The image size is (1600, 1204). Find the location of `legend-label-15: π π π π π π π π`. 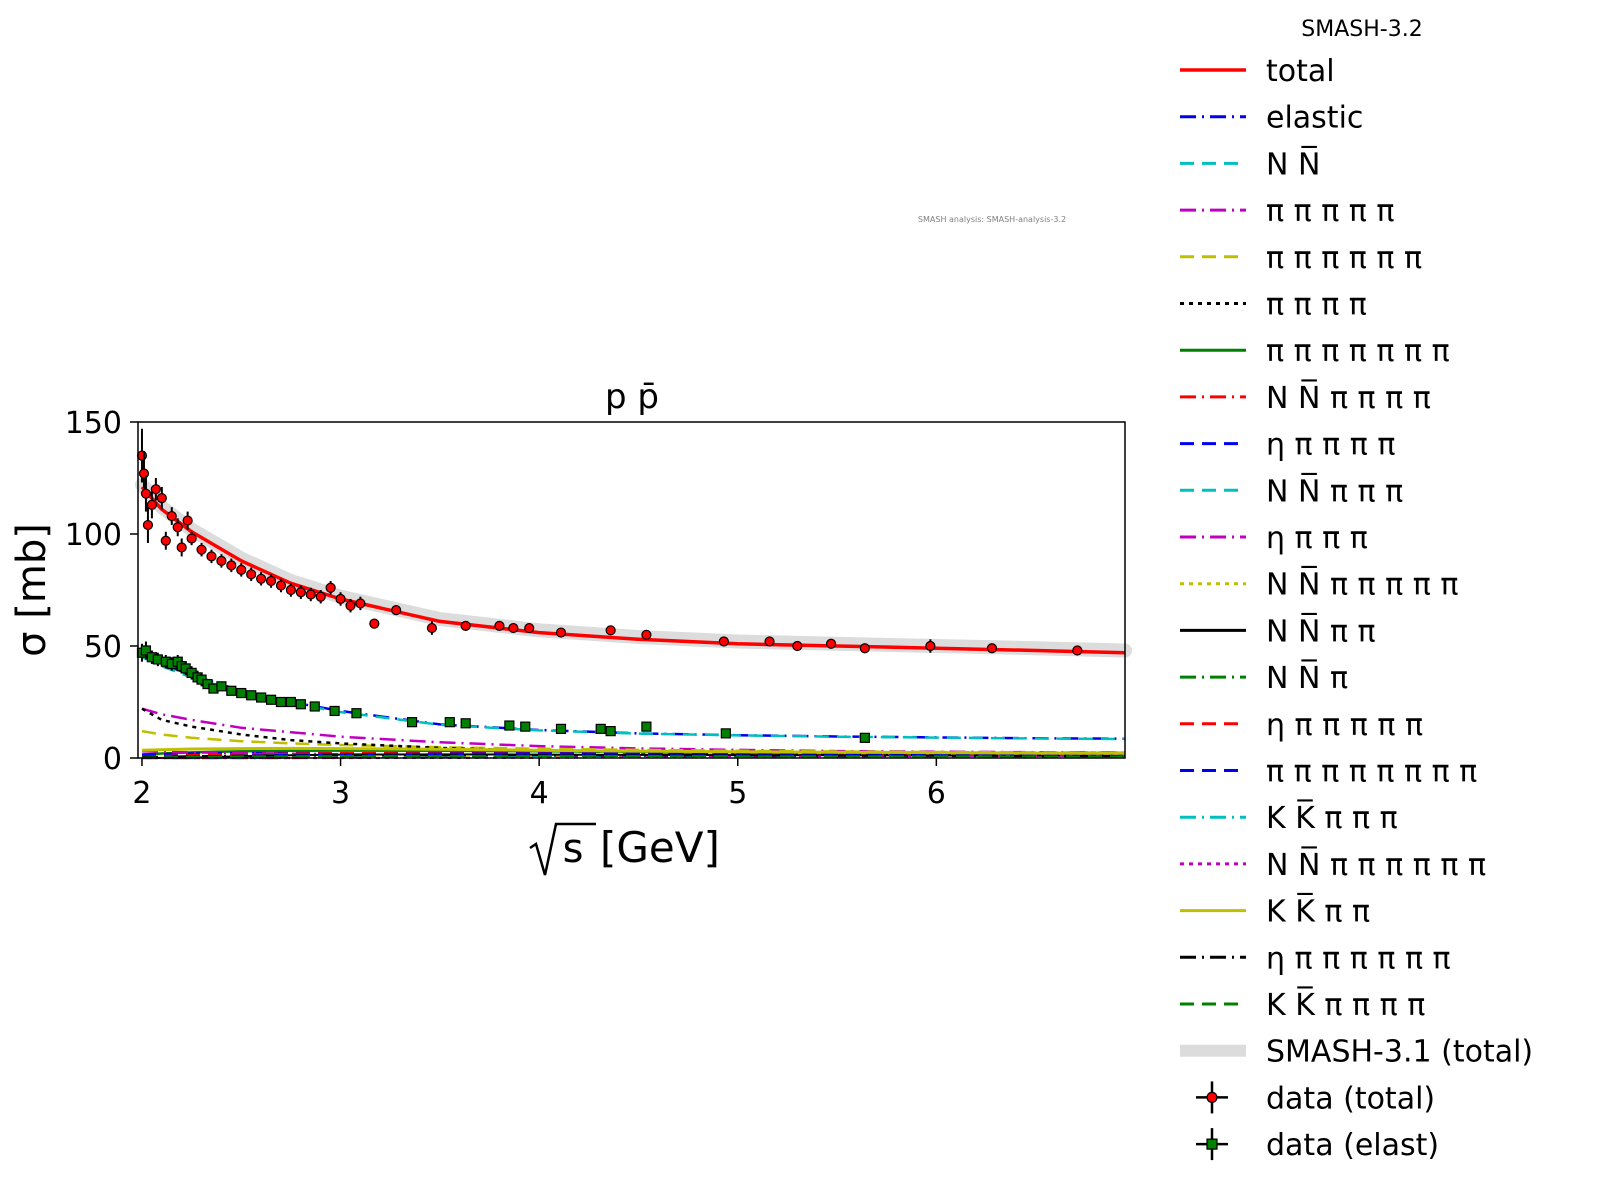

legend-label-15: π π π π π π π π is located at coordinates (1371, 772).